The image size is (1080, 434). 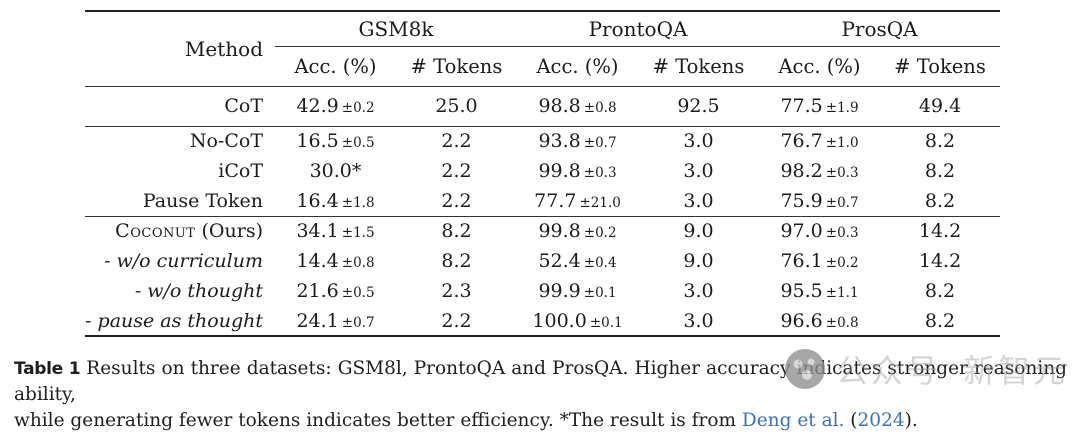 I want to click on cell-stddev: ±1.9, so click(x=842, y=108).